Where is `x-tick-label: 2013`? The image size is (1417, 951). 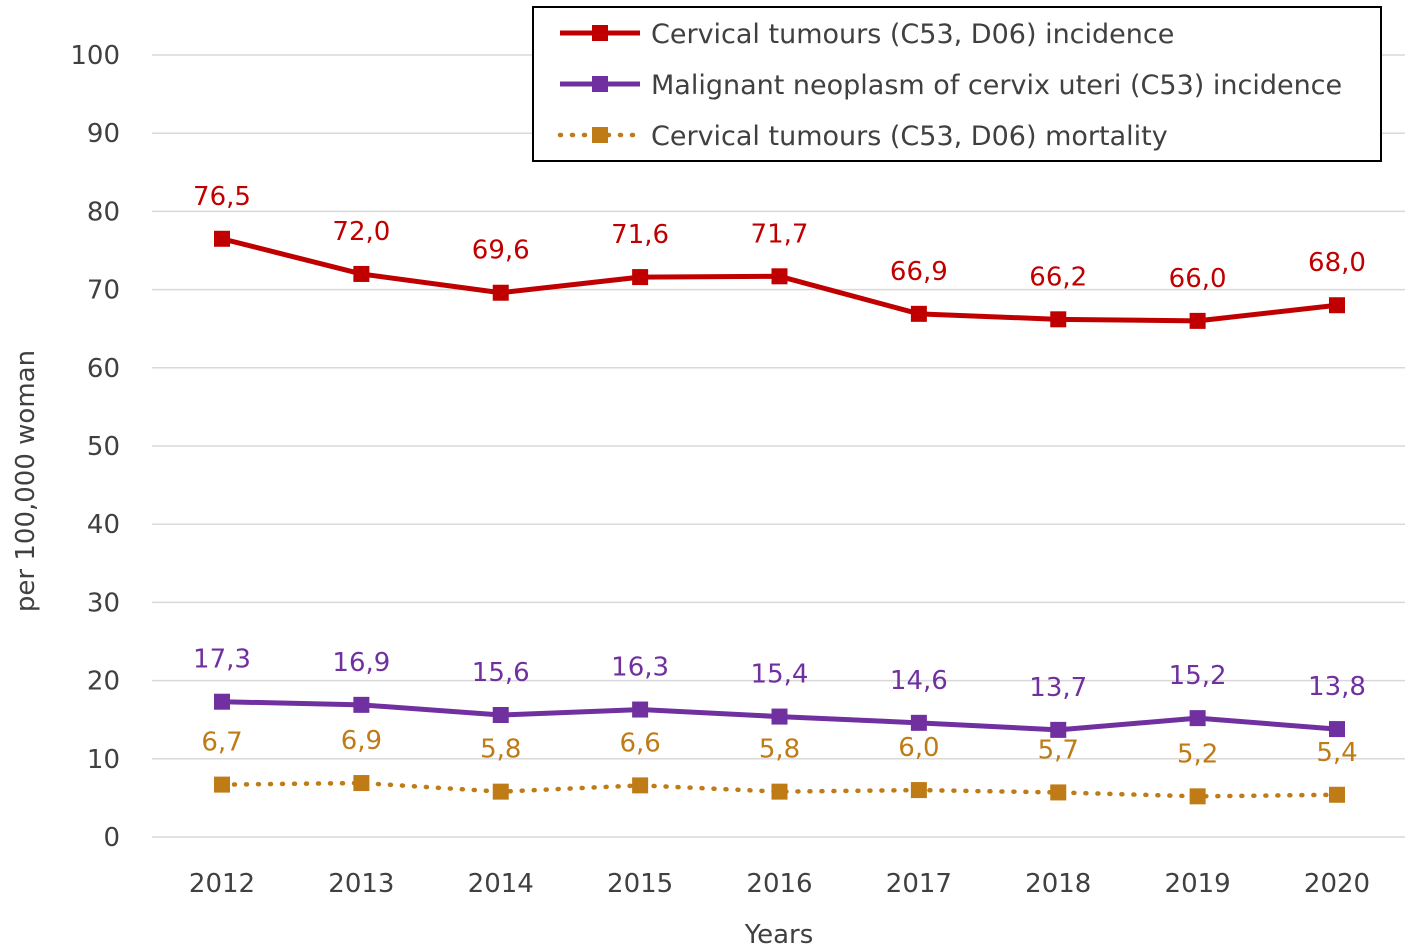
x-tick-label: 2013 is located at coordinates (361, 884).